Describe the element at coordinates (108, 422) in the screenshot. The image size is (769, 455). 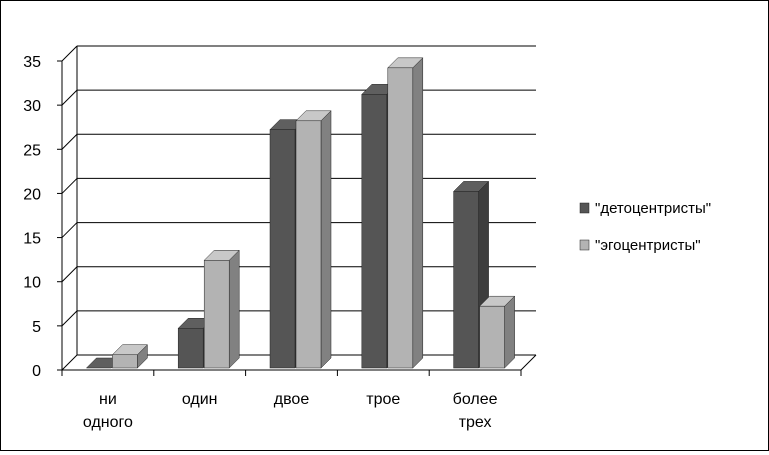
I see `x-category-label: одного` at that location.